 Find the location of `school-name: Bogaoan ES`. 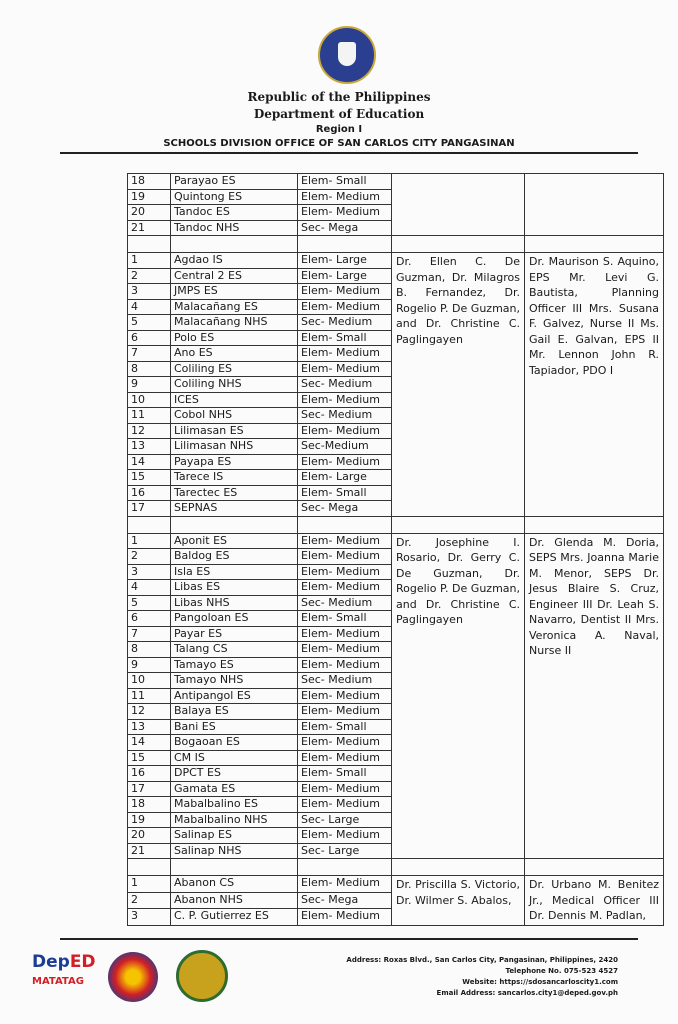

school-name: Bogaoan ES is located at coordinates (234, 742).